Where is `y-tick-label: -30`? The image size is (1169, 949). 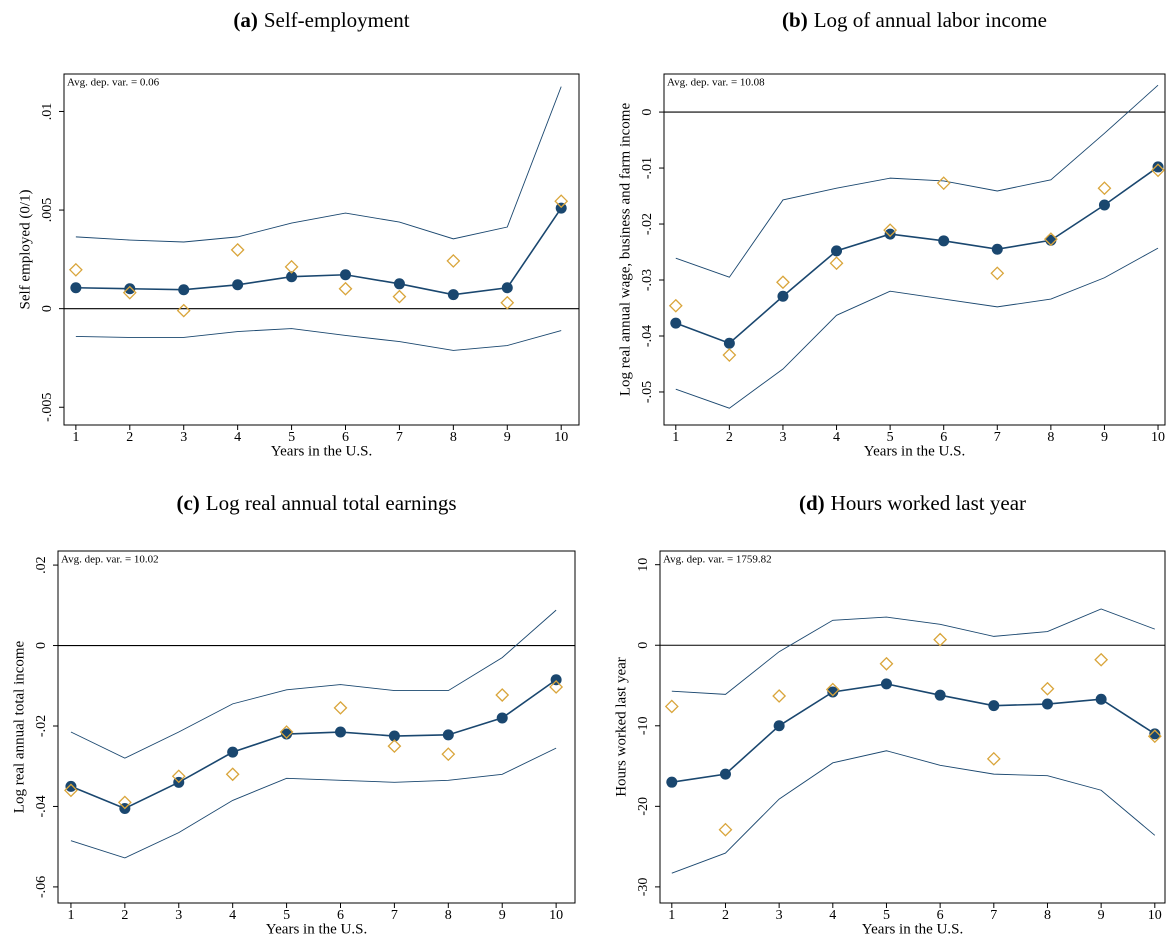 y-tick-label: -30 is located at coordinates (643, 887).